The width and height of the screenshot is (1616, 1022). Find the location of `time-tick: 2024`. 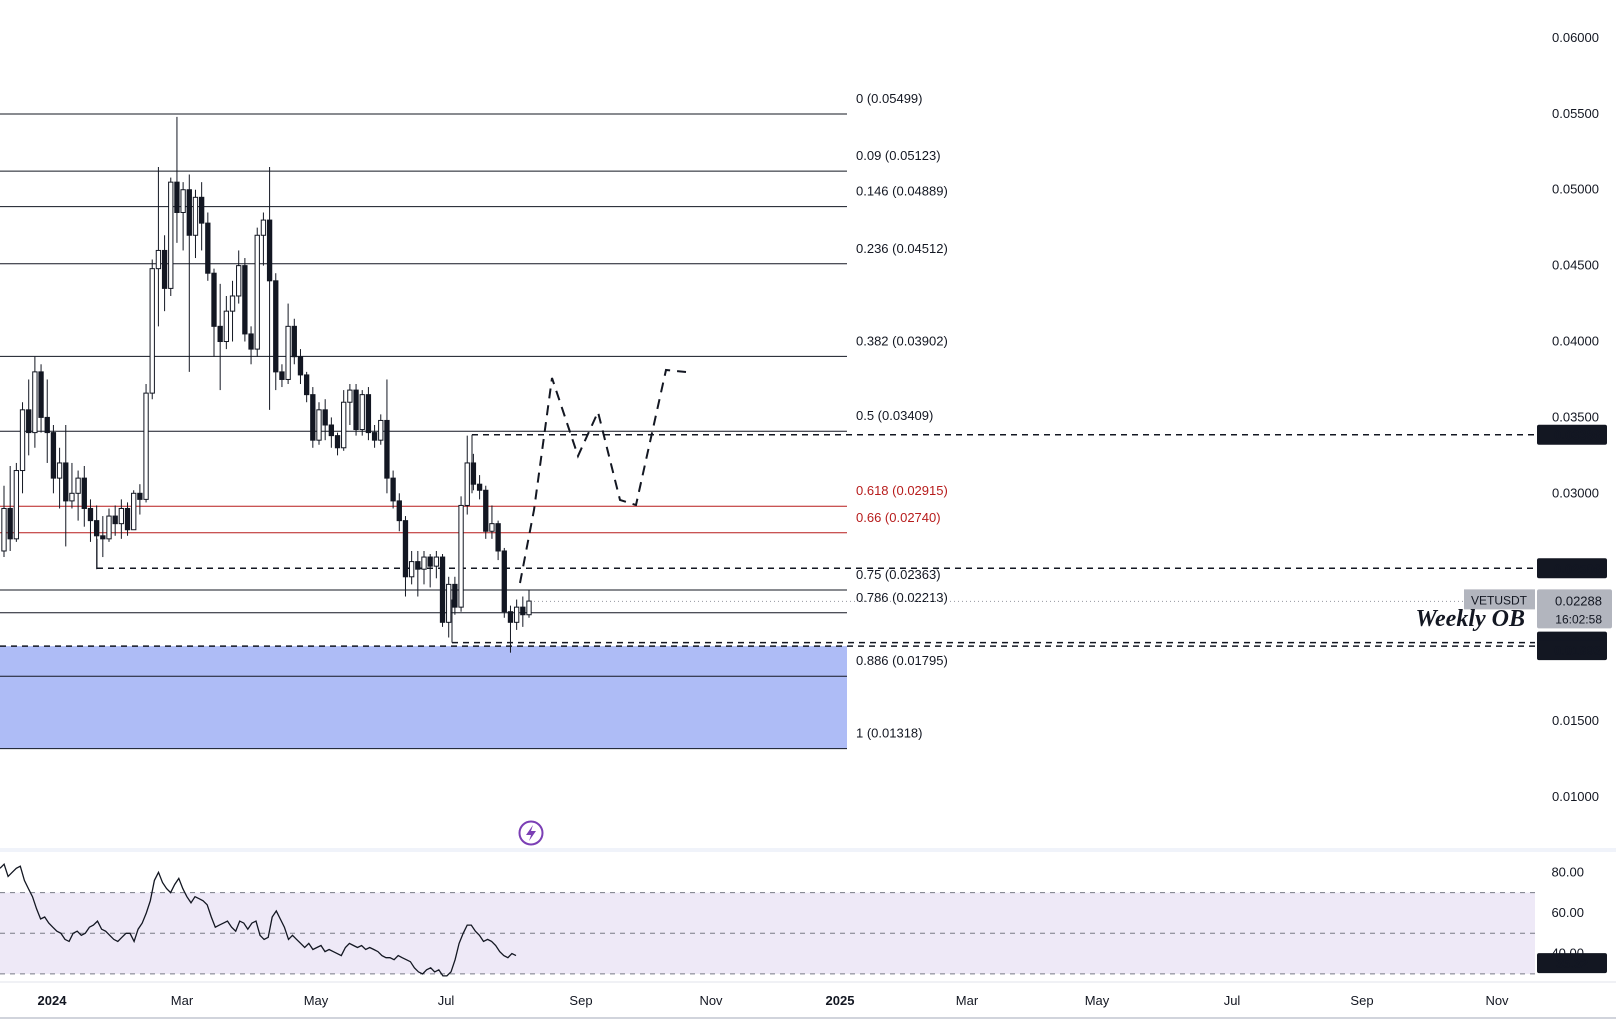

time-tick: 2024 is located at coordinates (53, 1000).